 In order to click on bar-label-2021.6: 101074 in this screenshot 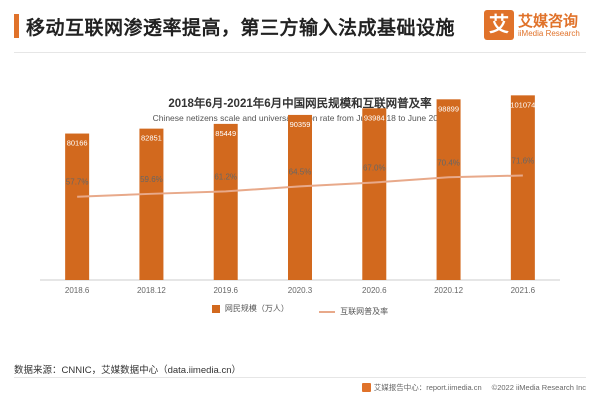, I will do `click(522, 104)`.